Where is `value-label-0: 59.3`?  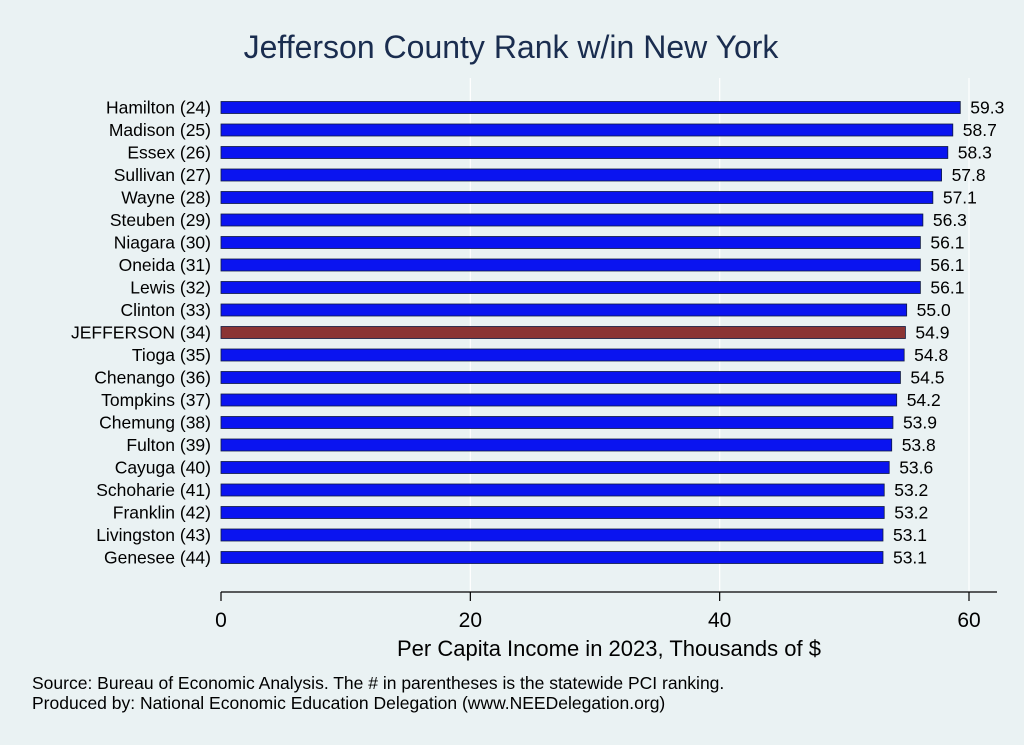
value-label-0: 59.3 is located at coordinates (987, 108).